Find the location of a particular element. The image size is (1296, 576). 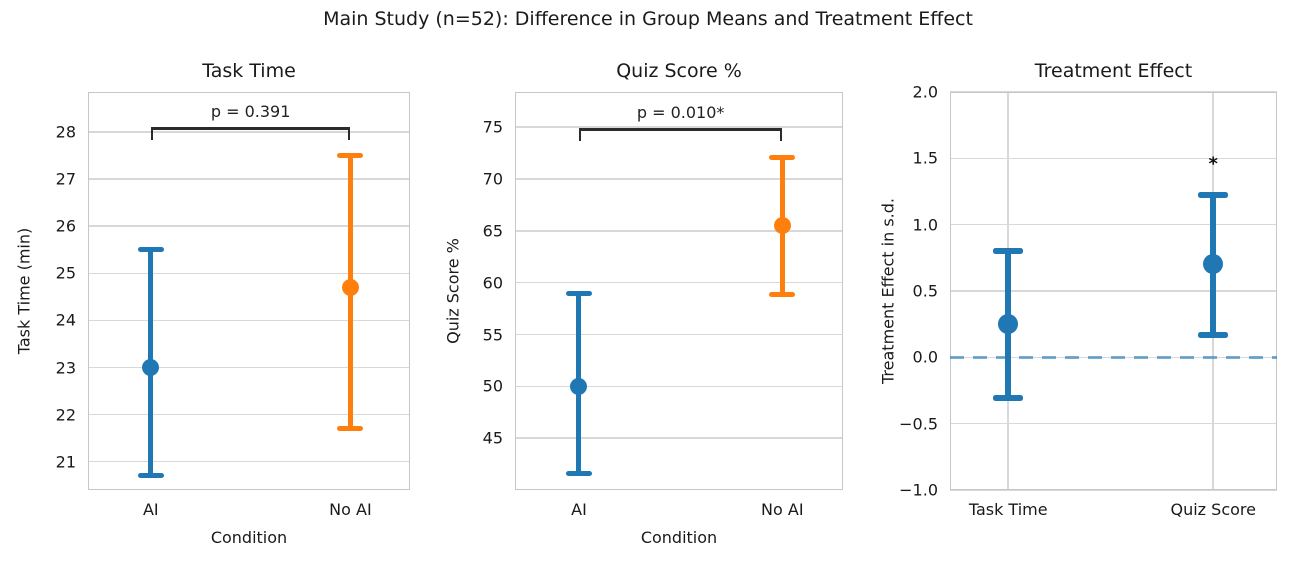

y-tick-label: 65 is located at coordinates (492, 231).